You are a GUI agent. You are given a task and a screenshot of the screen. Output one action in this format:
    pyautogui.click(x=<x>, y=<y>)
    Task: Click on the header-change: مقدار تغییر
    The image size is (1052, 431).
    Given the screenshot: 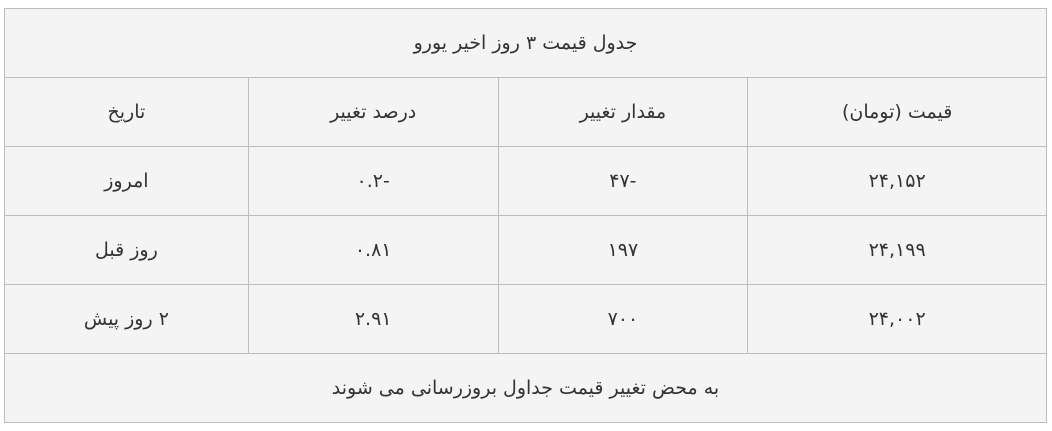 What is the action you would take?
    pyautogui.click(x=623, y=112)
    